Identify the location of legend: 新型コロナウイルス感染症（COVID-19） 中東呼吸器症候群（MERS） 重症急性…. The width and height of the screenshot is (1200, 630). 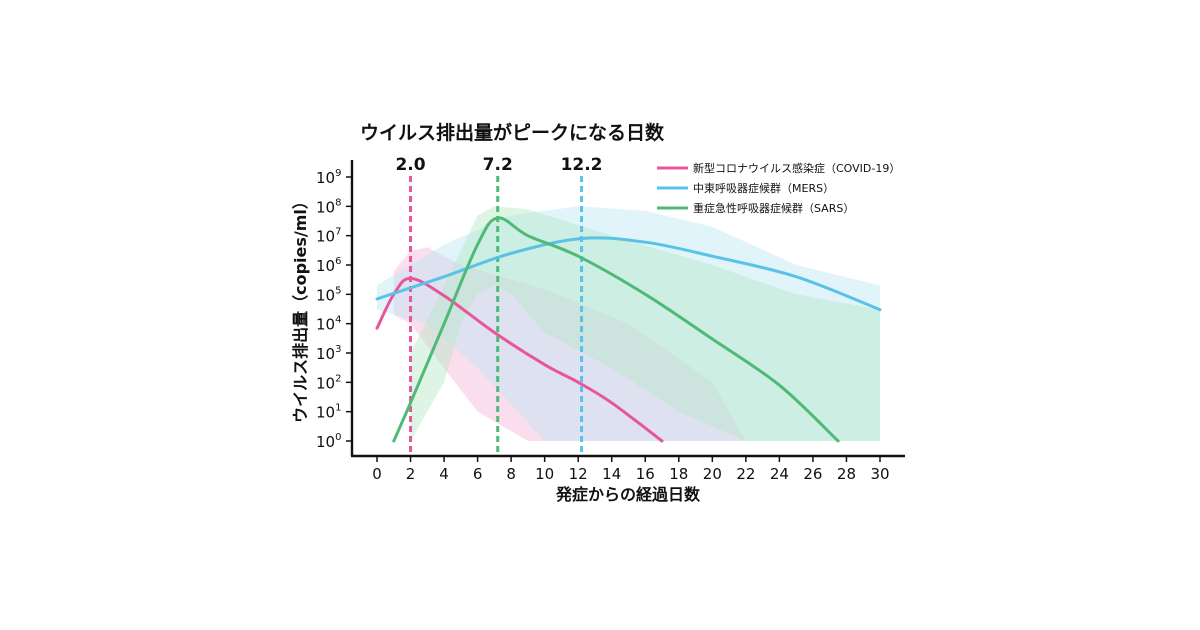
(778, 188).